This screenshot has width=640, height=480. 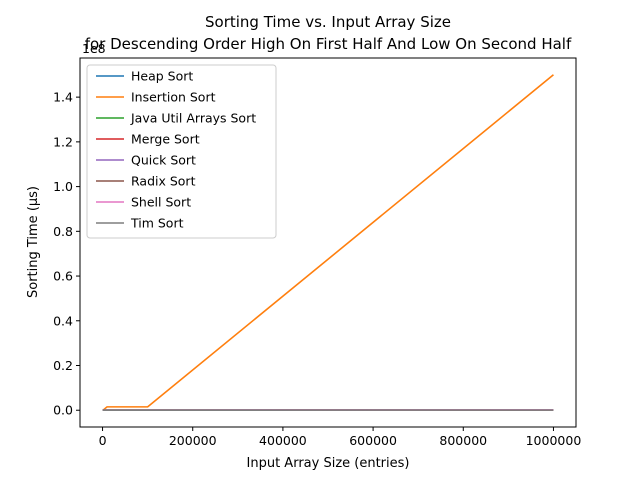 I want to click on y-tick-label: 1.4, so click(x=63, y=97).